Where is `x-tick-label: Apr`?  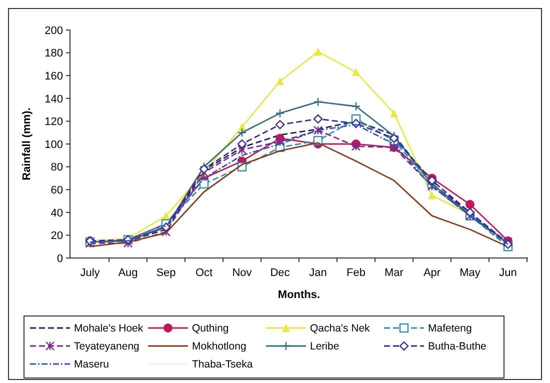
x-tick-label: Apr is located at coordinates (432, 273).